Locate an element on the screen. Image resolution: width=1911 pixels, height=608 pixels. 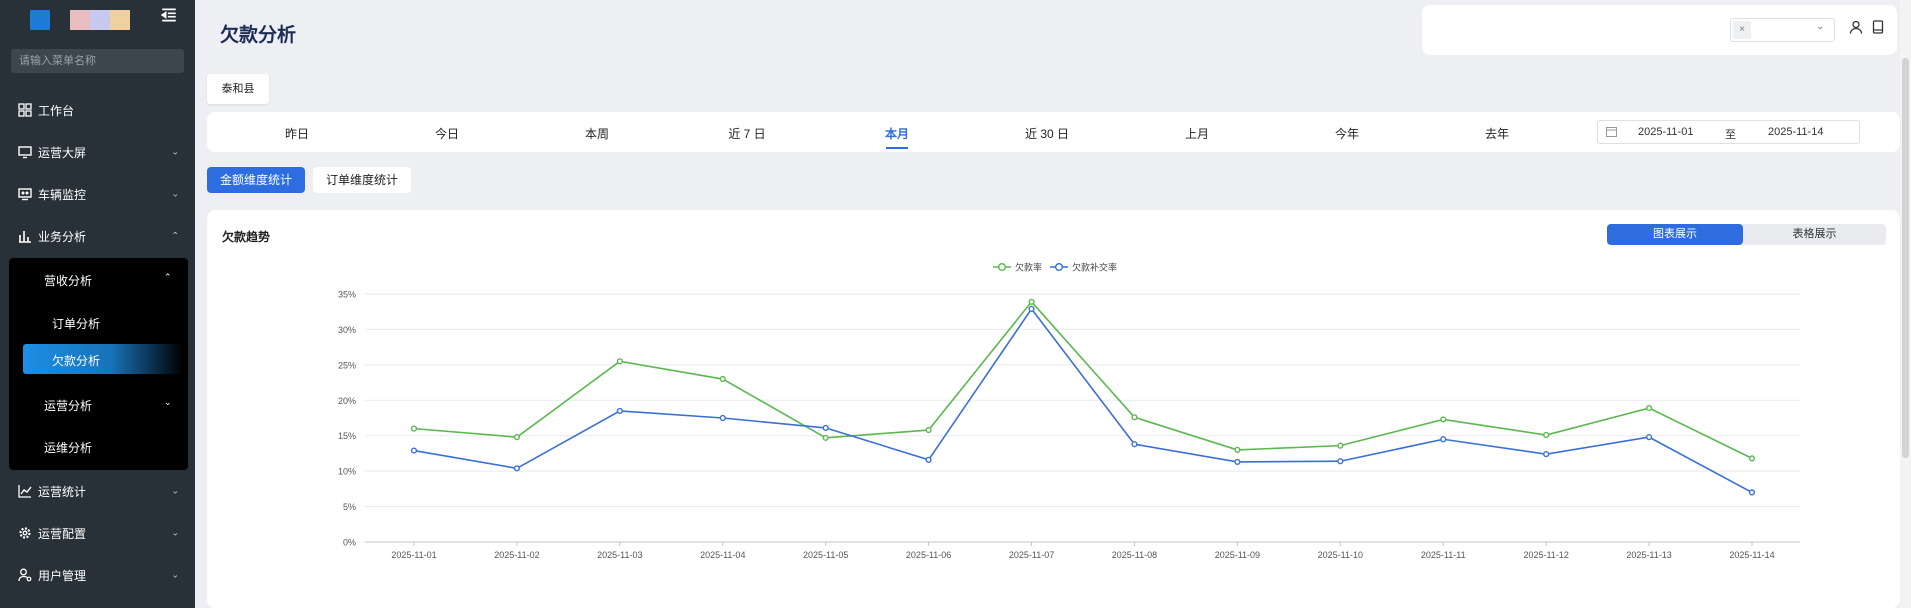
sidebar-item-business-analysis: 业务分析 ⌃ is located at coordinates (97, 236).